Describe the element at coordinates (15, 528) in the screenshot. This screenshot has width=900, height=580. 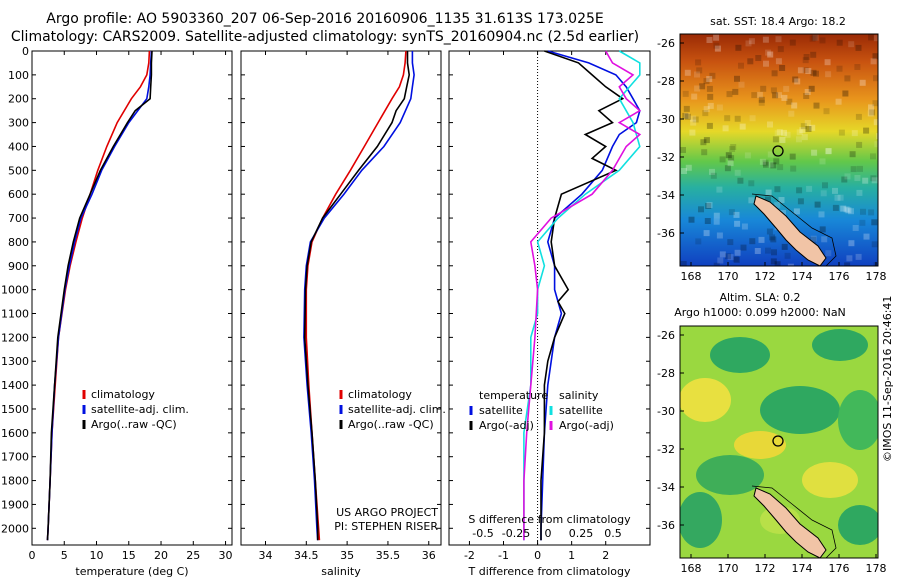
I see `y-tick-label: 2000` at that location.